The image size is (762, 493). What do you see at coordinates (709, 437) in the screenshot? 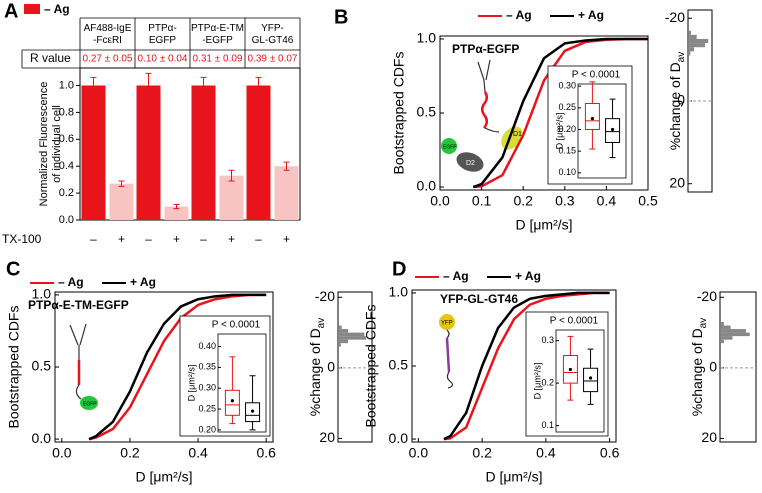
I see `strip-y-tick-label: 20` at bounding box center [709, 437].